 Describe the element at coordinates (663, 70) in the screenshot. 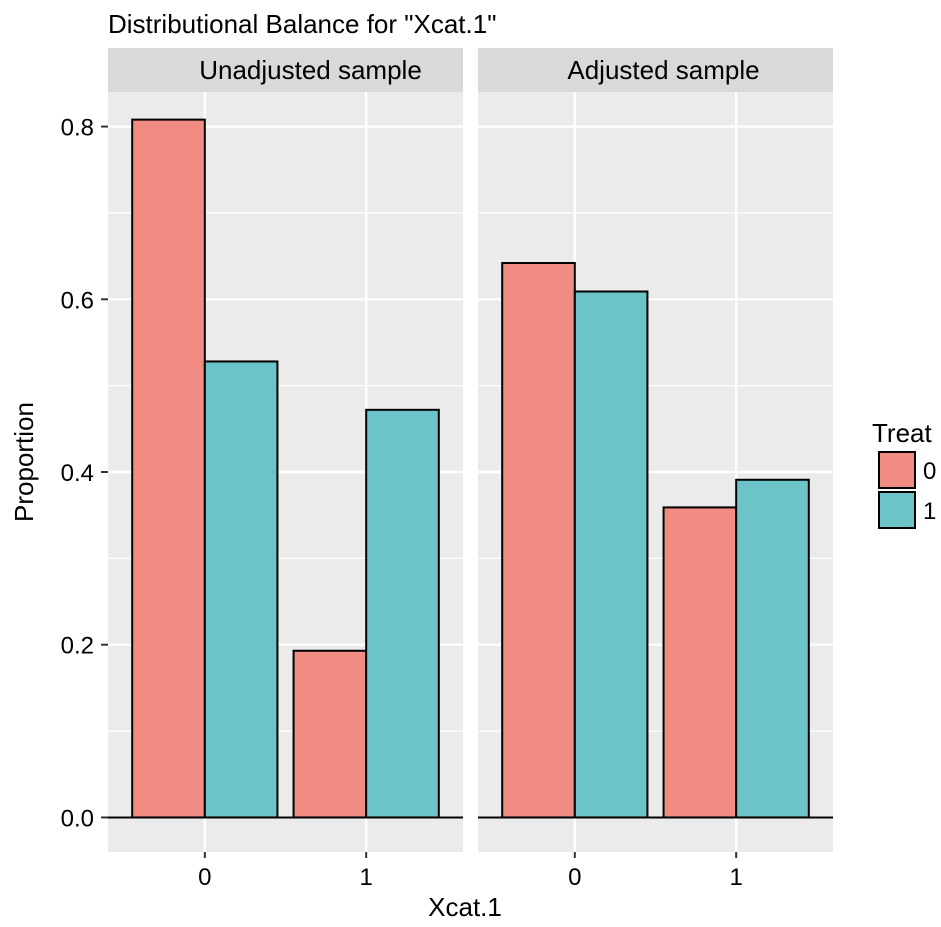

I see `strip-label: Adjusted sample` at that location.